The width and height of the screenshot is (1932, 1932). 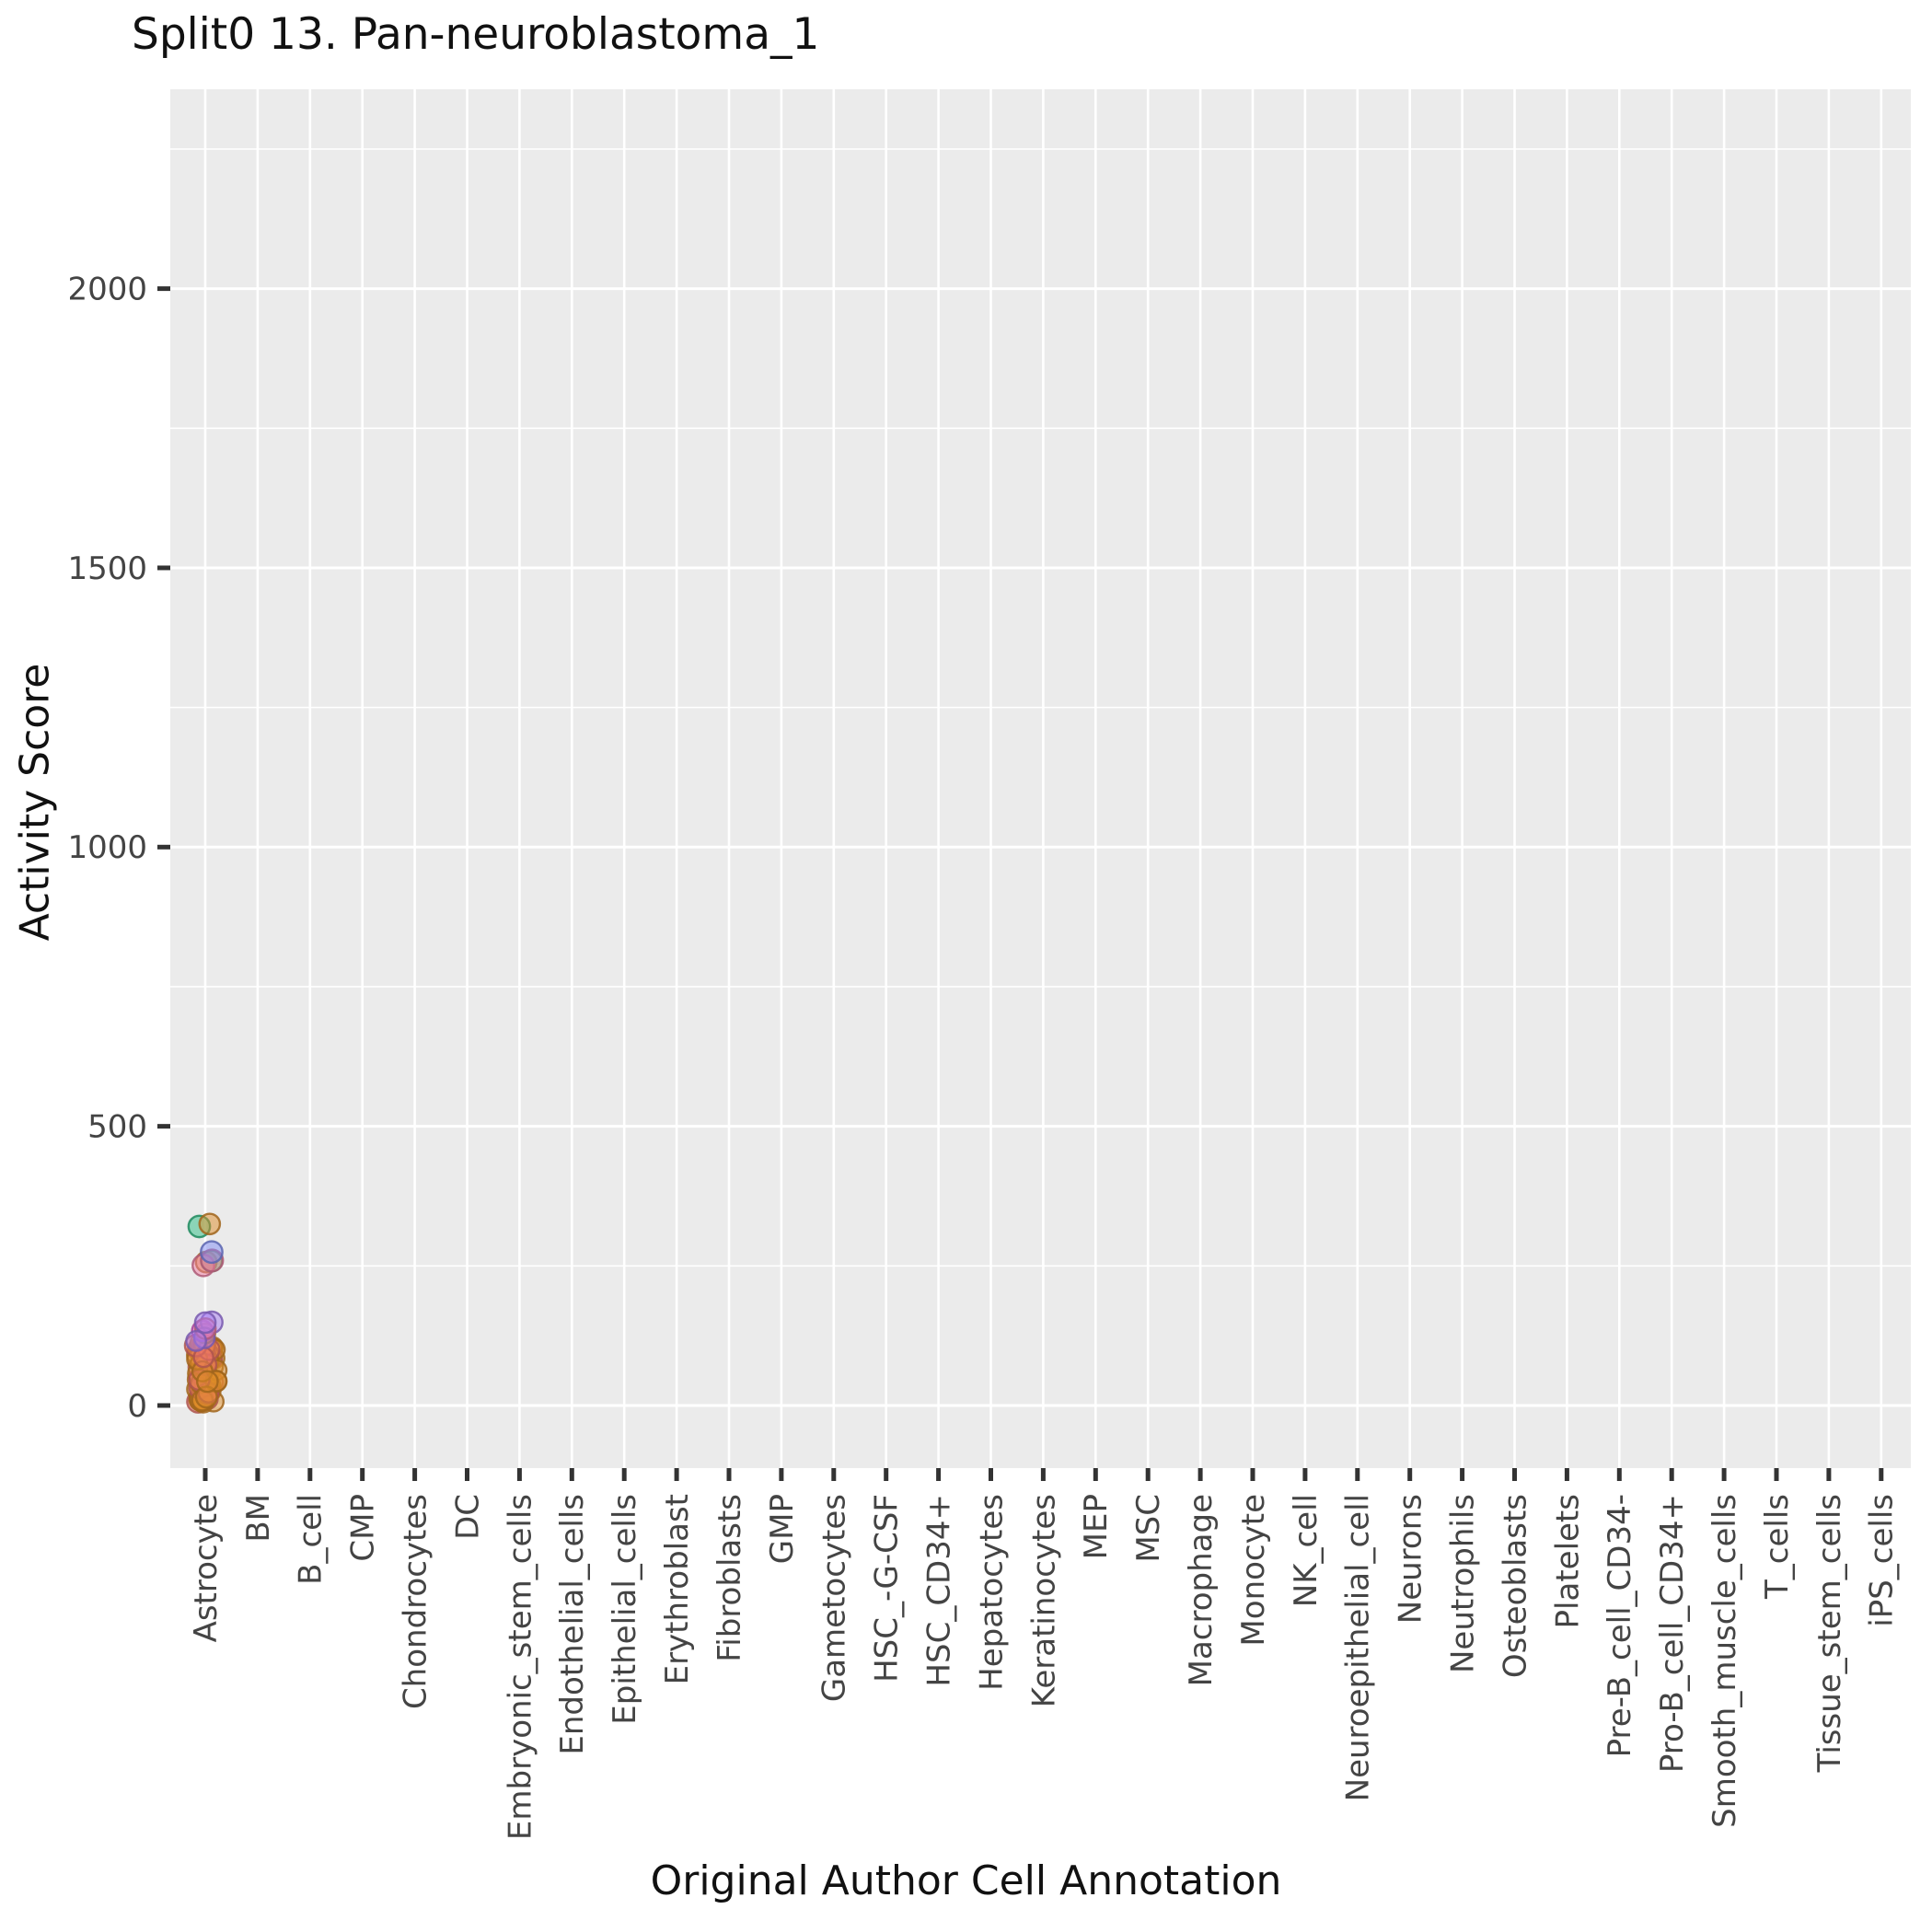 I want to click on x-tick-label: CMP, so click(x=364, y=1528).